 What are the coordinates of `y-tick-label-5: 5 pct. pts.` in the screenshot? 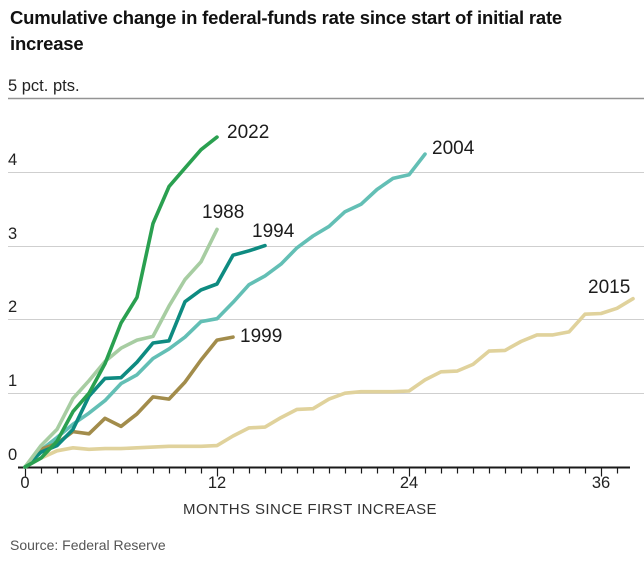 It's located at (44, 86).